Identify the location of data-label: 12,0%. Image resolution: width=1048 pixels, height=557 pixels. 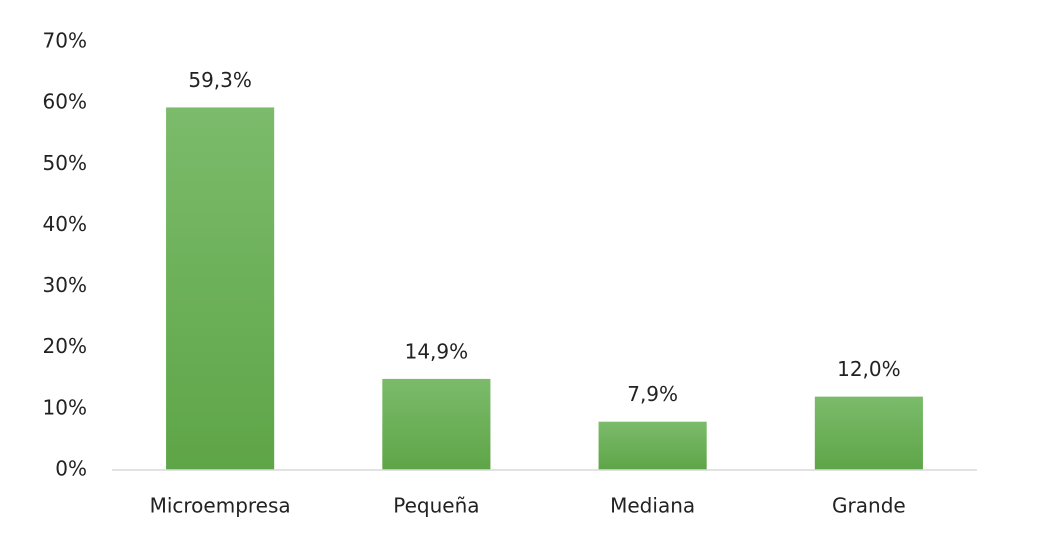
(869, 369).